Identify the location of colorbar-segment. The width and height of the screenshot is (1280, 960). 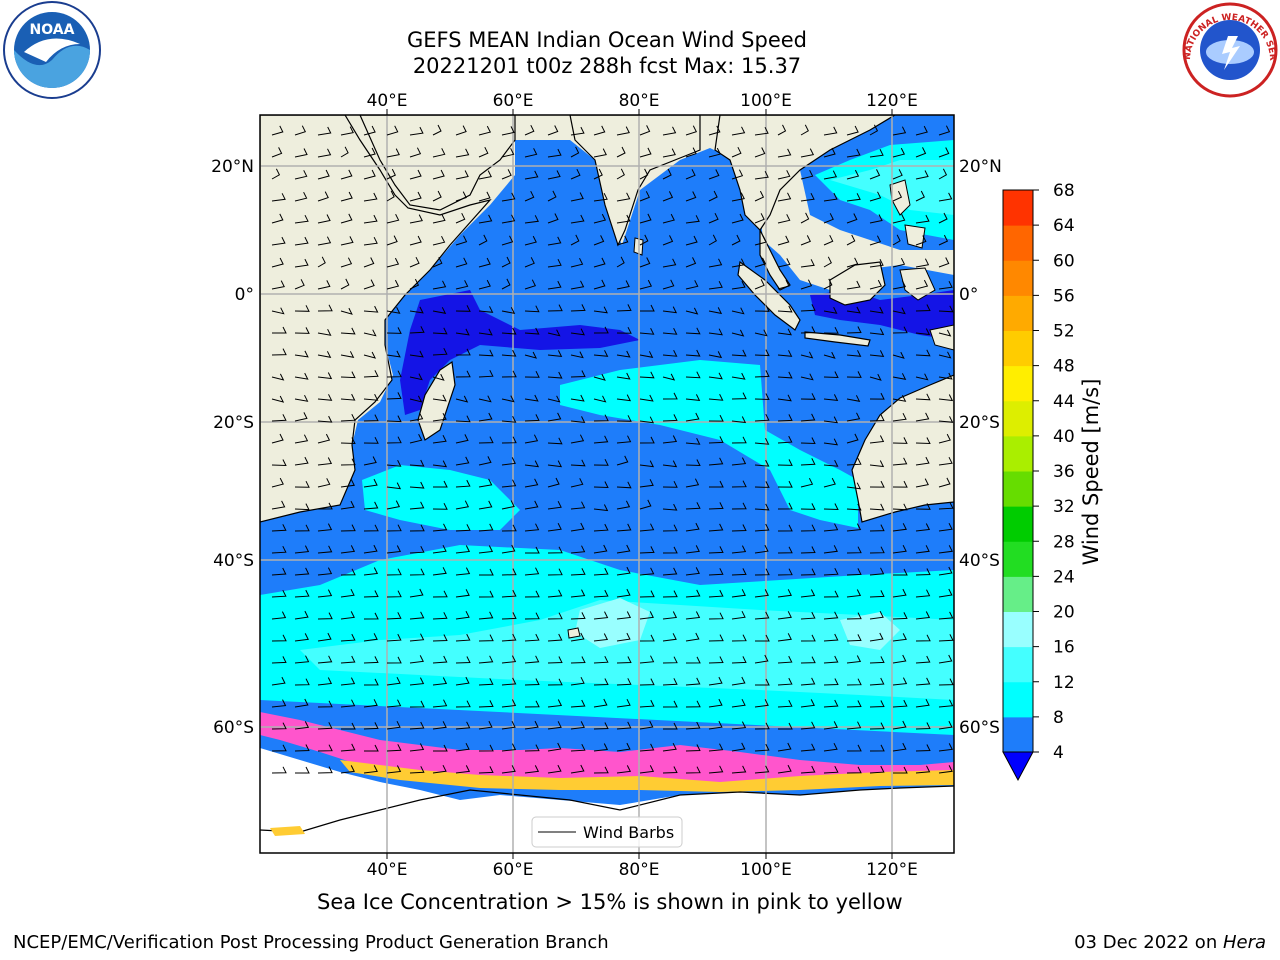
(1018, 453).